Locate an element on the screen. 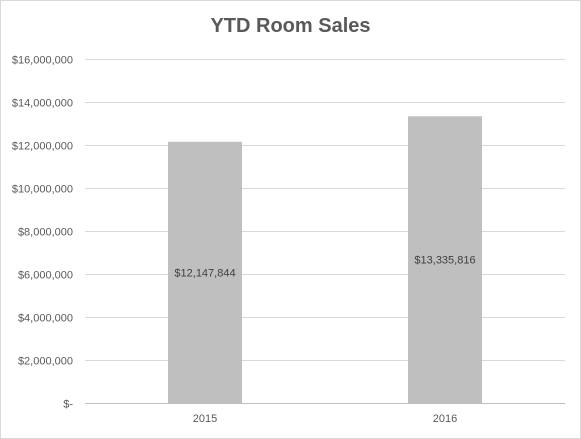  chart-title: YTD Room Sales is located at coordinates (290, 26).